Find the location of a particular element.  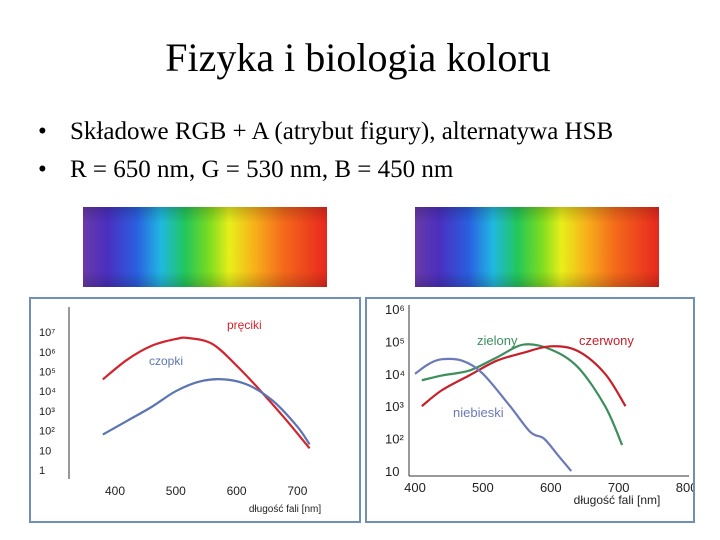

series-label-green: zielony is located at coordinates (497, 340).